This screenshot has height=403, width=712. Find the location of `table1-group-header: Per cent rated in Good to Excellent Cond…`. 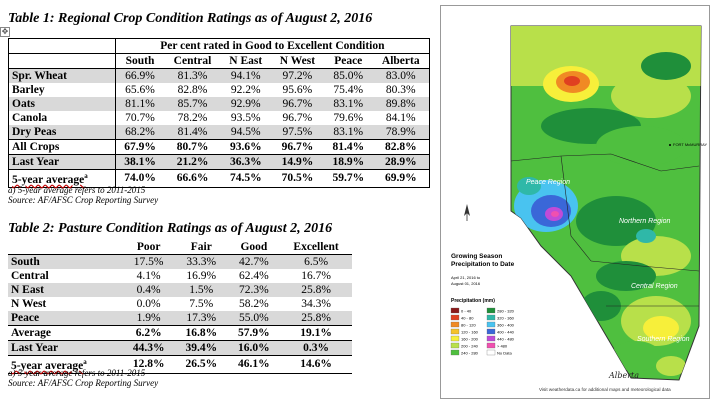

table1-group-header: Per cent rated in Good to Excellent Cond… is located at coordinates (272, 46).